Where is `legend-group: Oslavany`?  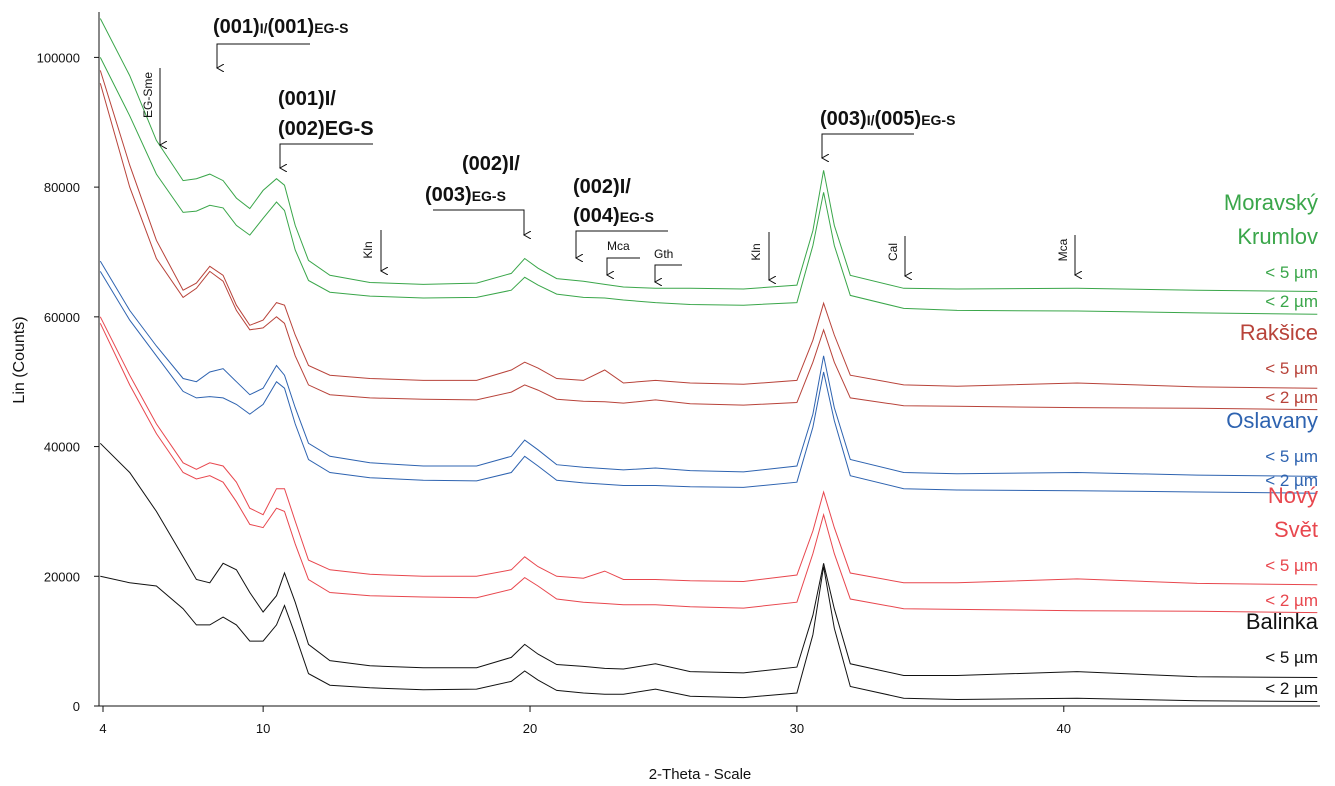 legend-group: Oslavany is located at coordinates (1272, 421).